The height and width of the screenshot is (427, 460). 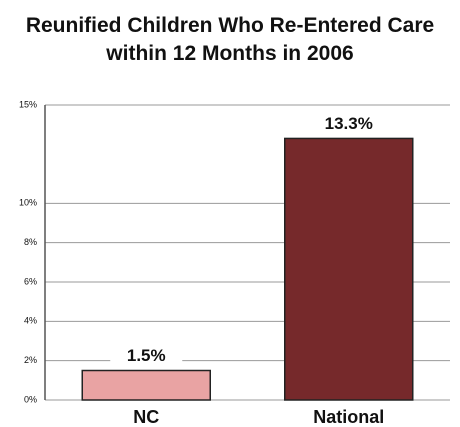 I want to click on y-tick-label: 15%, so click(x=28, y=104).